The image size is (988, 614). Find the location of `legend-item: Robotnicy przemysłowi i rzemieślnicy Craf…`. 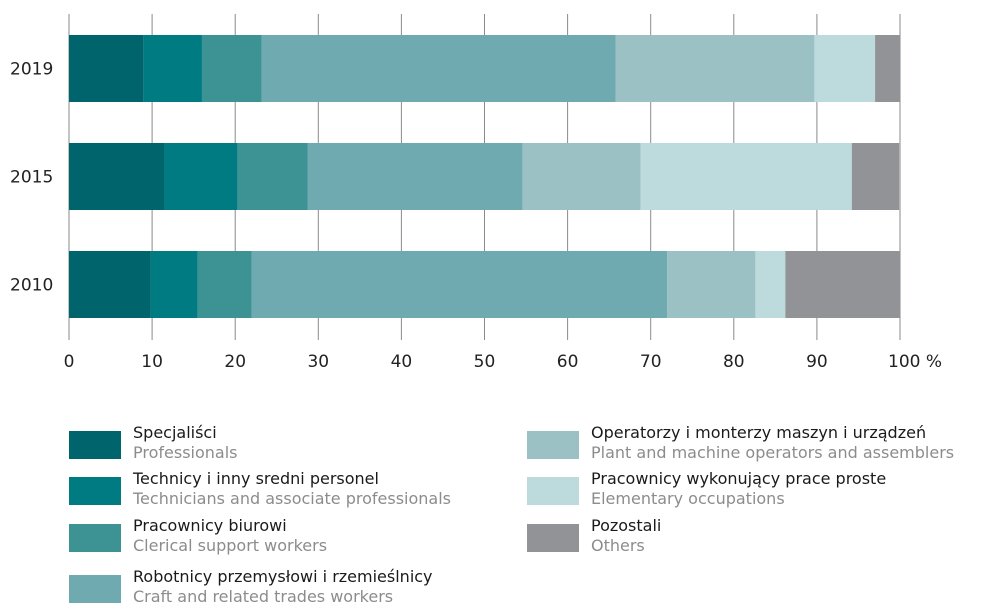

legend-item: Robotnicy przemysłowi i rzemieślnicy Craf… is located at coordinates (251, 587).